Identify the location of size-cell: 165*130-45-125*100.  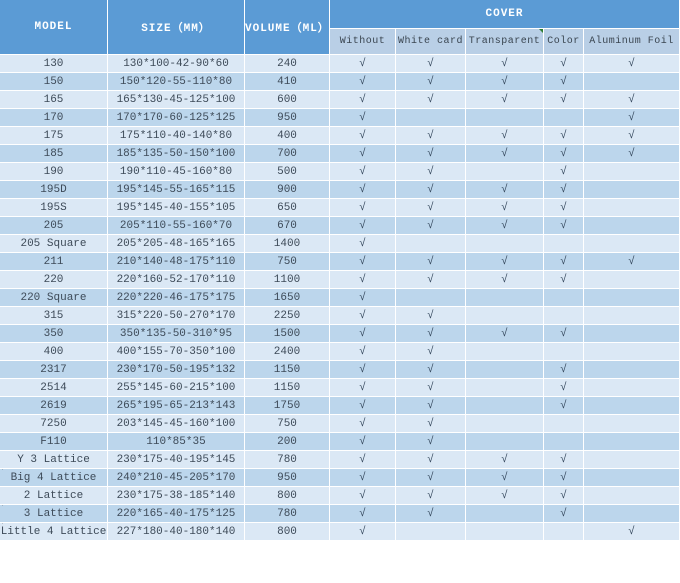
(176, 100).